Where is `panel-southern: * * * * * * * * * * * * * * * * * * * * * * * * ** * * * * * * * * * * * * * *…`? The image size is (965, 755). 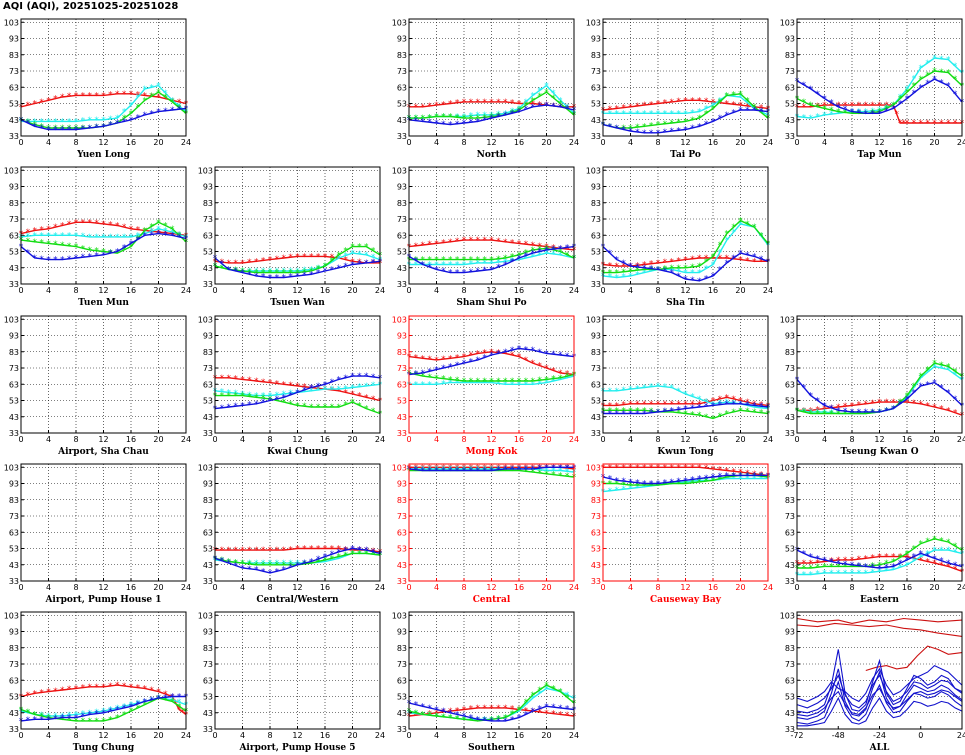
panel-southern: * * * * * * * * * * * * * * * * * * * * * * * * ** * * * * * * * * * * * * * *… is located at coordinates (485, 682).